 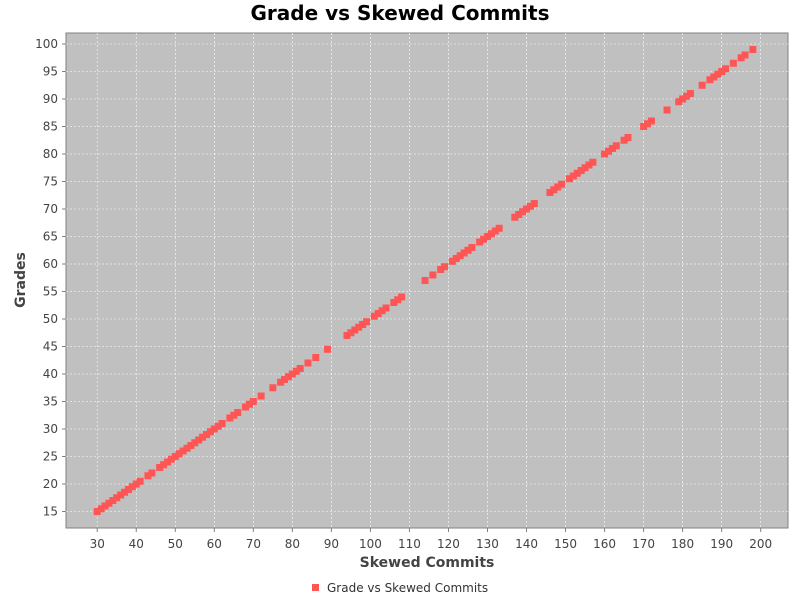 I want to click on x-tick-label: 190, so click(x=721, y=544).